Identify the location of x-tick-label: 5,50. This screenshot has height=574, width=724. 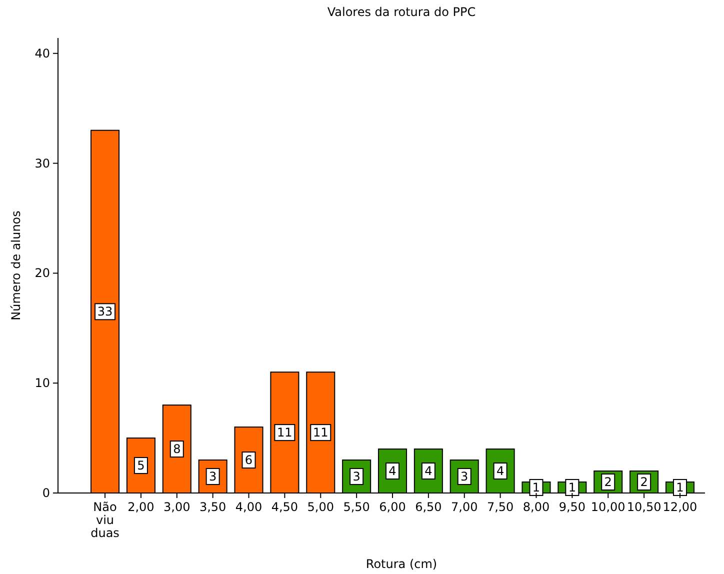
(356, 507).